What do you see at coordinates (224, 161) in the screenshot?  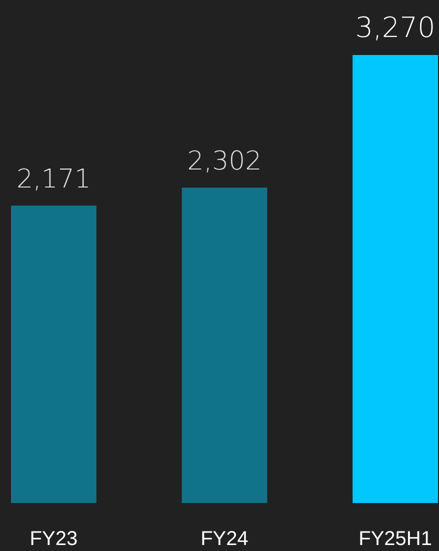 I see `data-label: 2,302` at bounding box center [224, 161].